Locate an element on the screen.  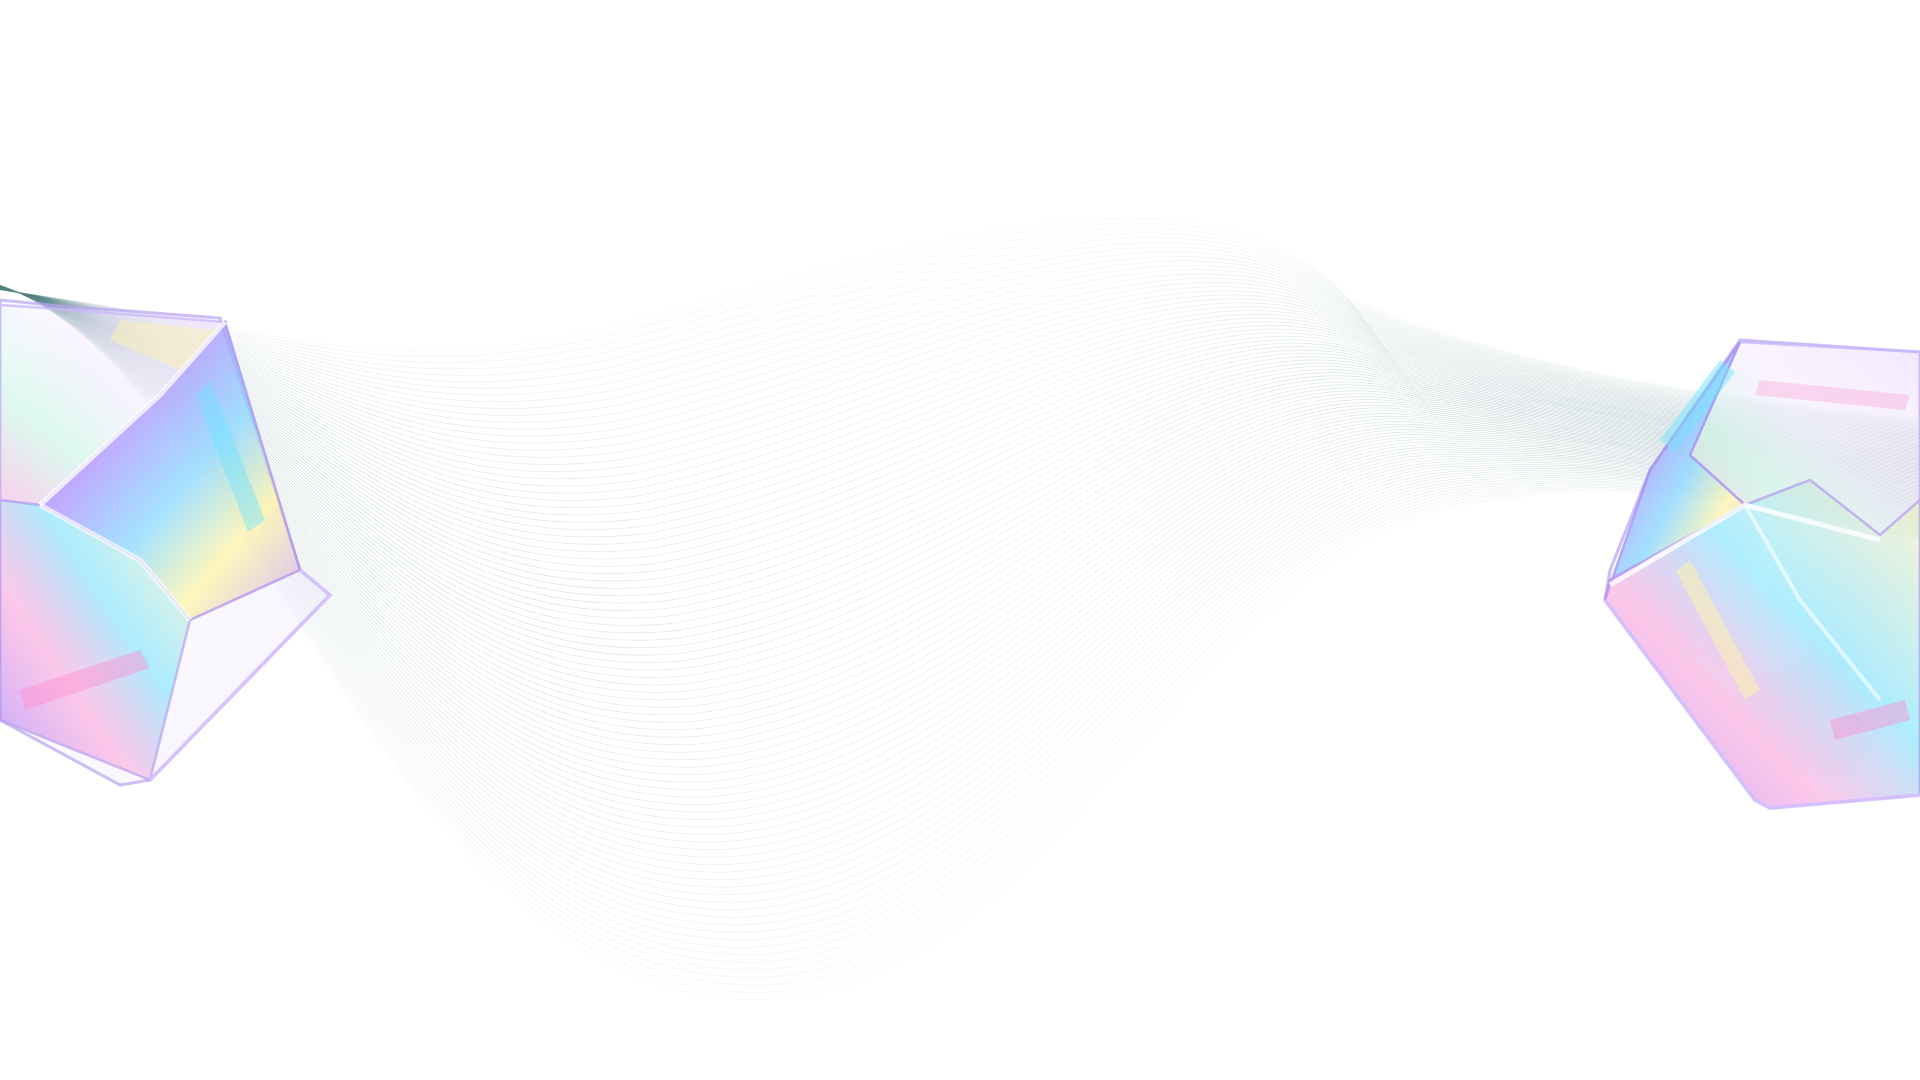
cube-left-edge-glow is located at coordinates (240, 675).